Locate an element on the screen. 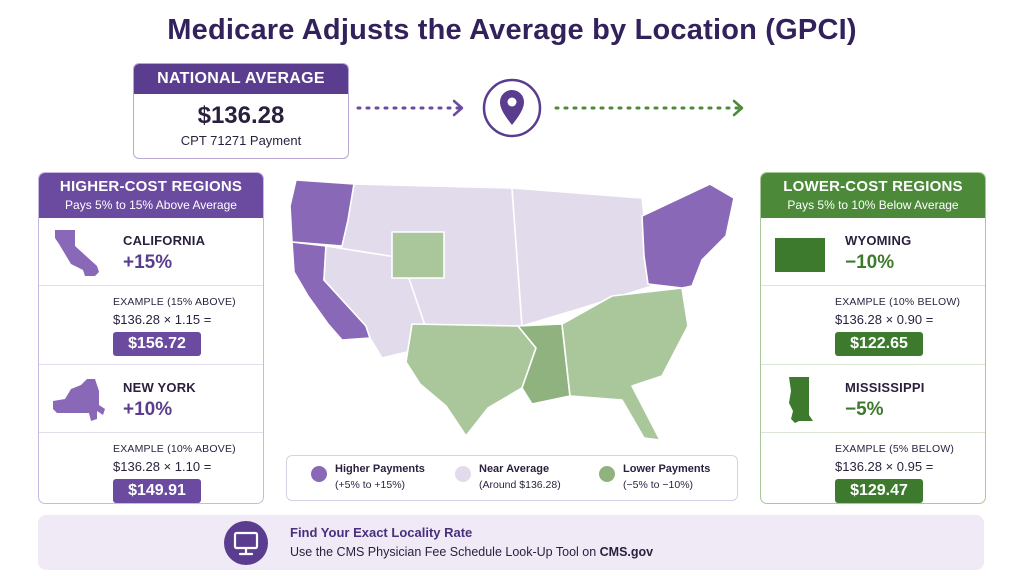  state-name: NEW YORK is located at coordinates (159, 387).